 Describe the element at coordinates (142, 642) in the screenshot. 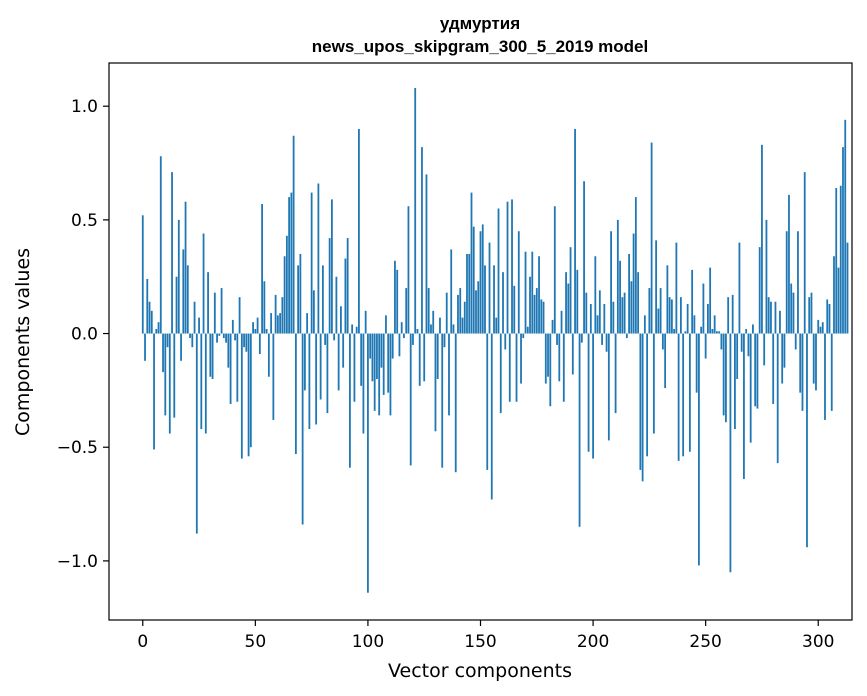

I see `x-tick-label: 0` at that location.